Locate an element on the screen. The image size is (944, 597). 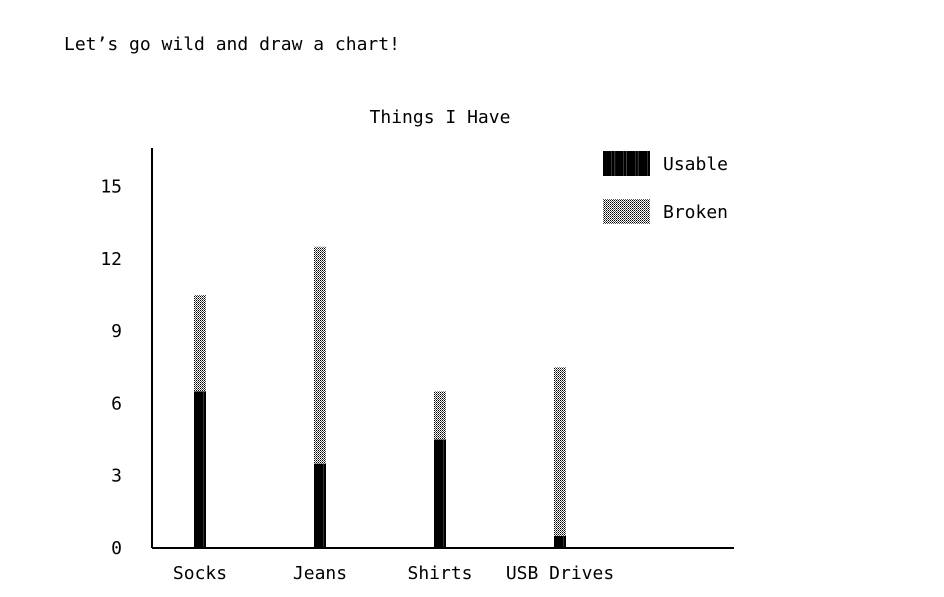
x-tick-label: Jeans is located at coordinates (320, 573).